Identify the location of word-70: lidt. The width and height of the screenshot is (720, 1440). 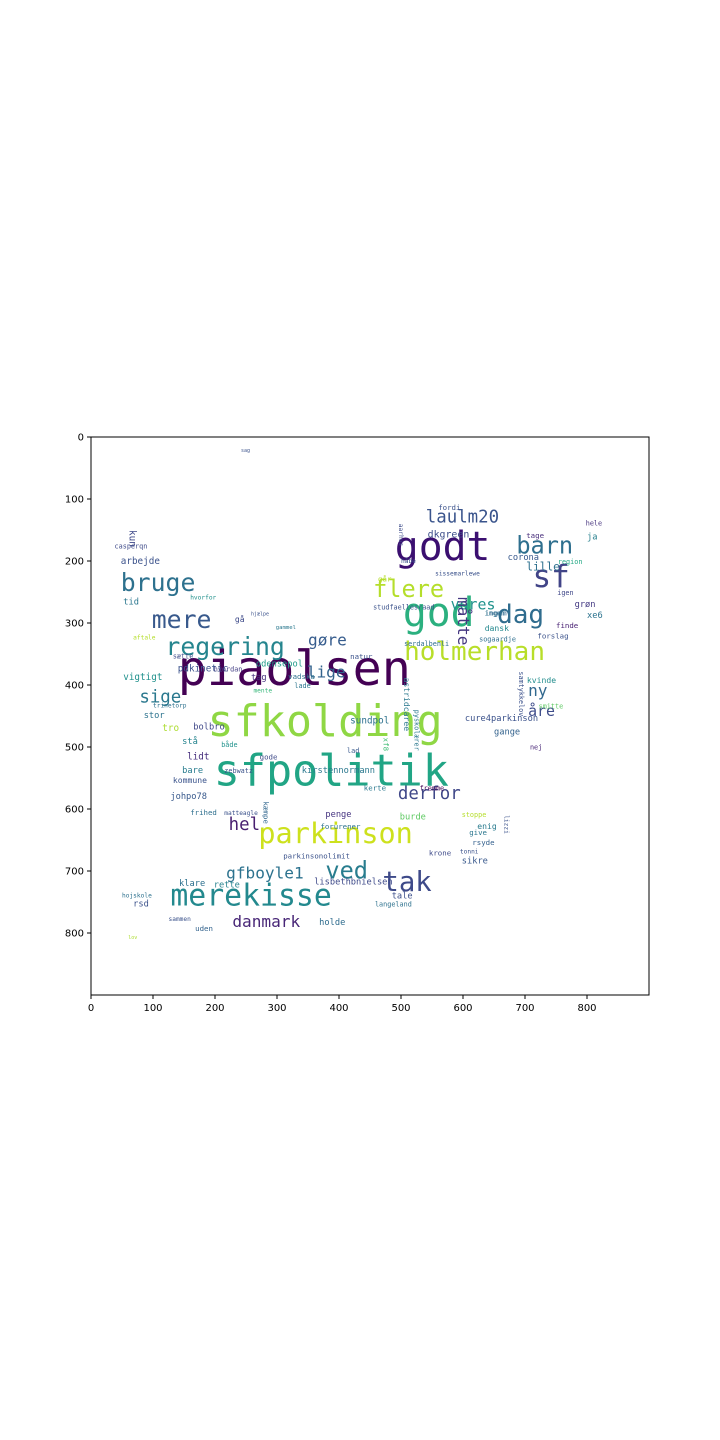
(198, 756).